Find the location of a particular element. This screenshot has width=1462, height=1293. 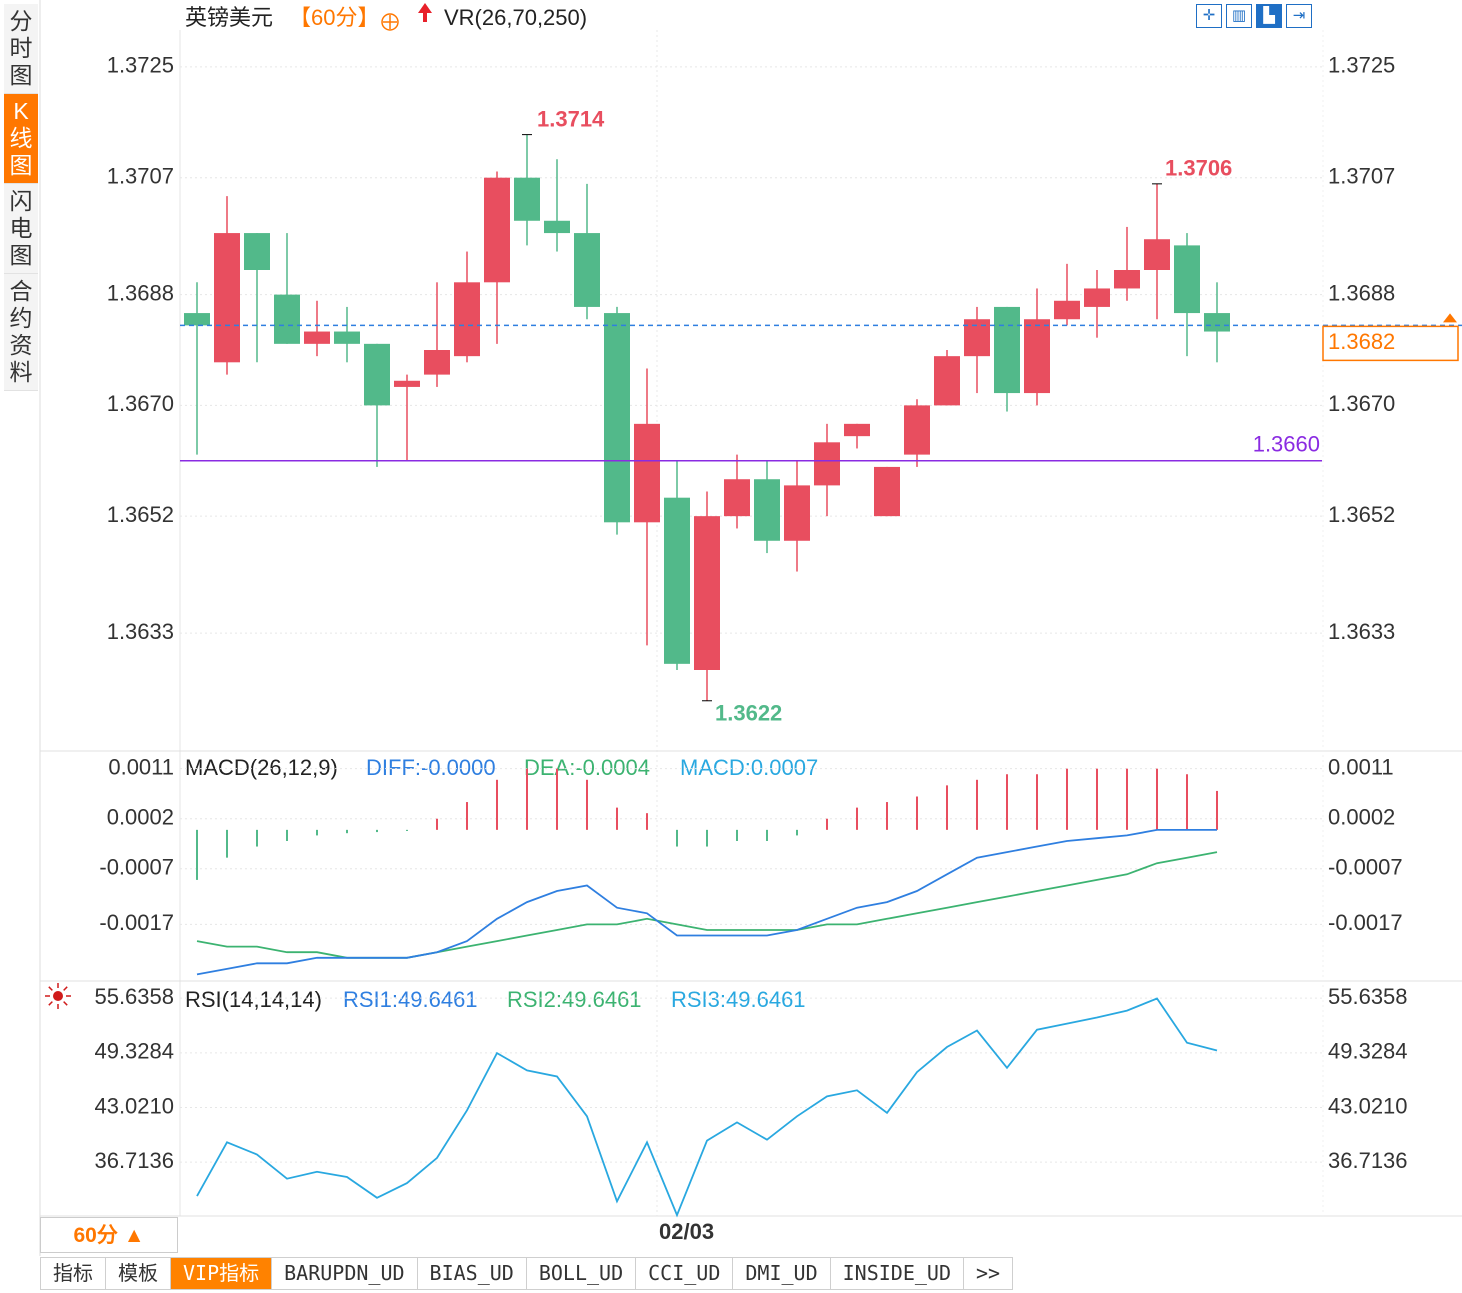

tab-barupdn: BARUPDN_UD is located at coordinates (345, 1273).